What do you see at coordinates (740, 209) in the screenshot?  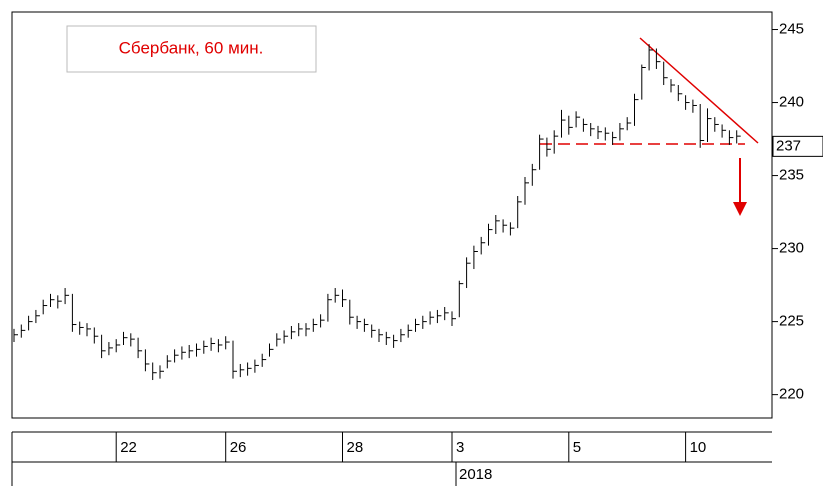 I see `arrow-head` at bounding box center [740, 209].